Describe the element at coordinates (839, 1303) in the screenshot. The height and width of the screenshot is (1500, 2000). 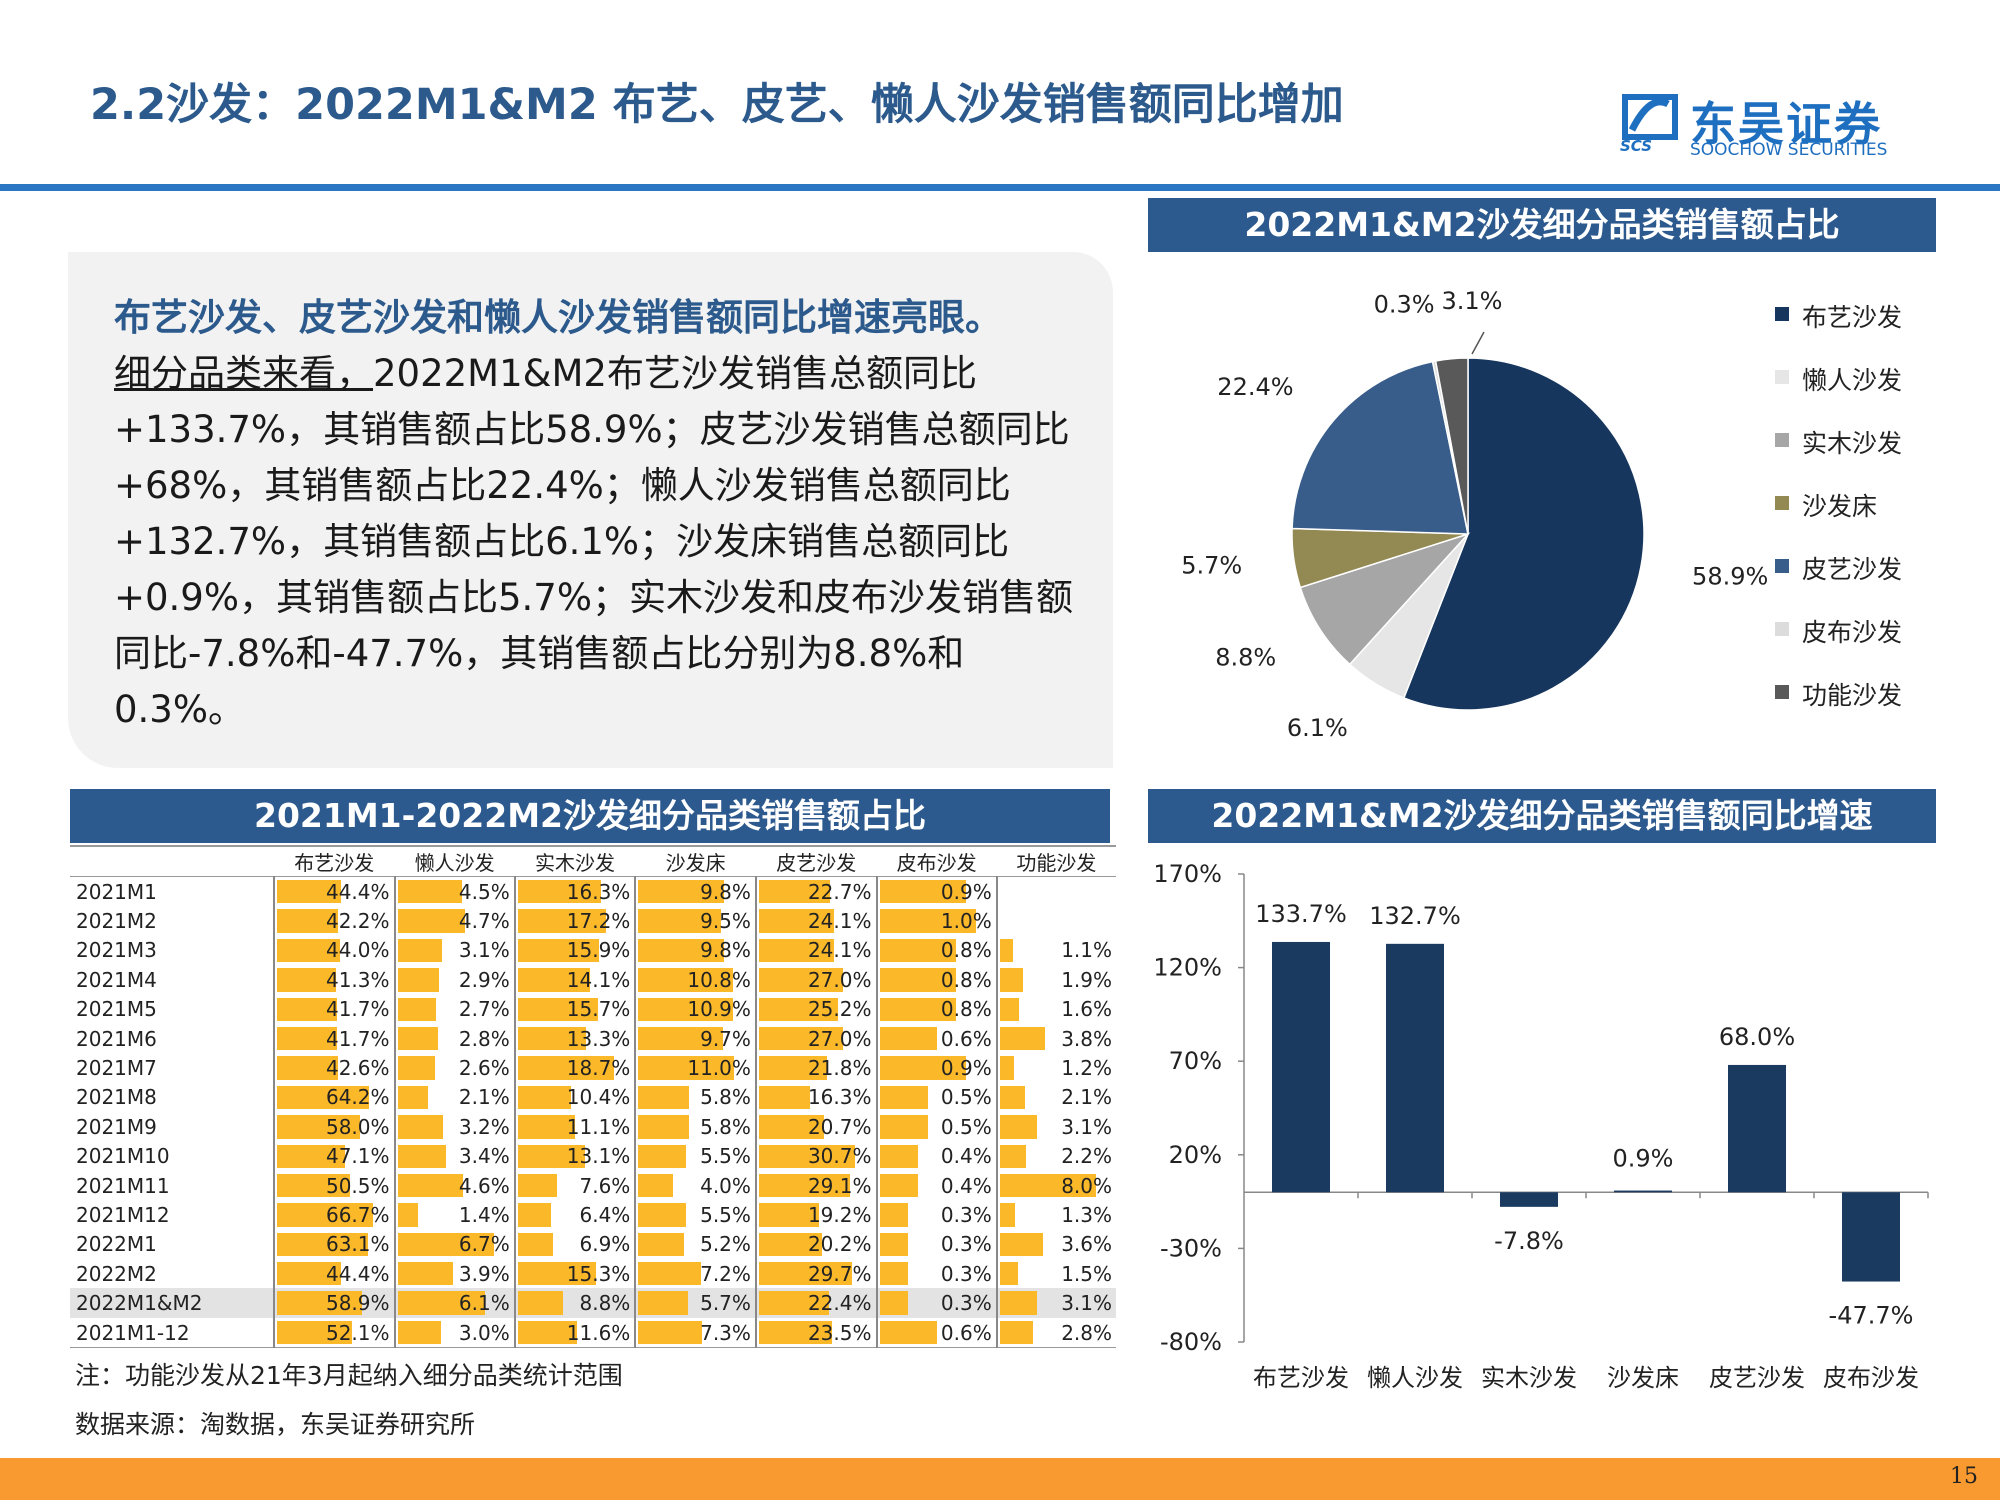
I see `table-cell-value: 22.4%` at that location.